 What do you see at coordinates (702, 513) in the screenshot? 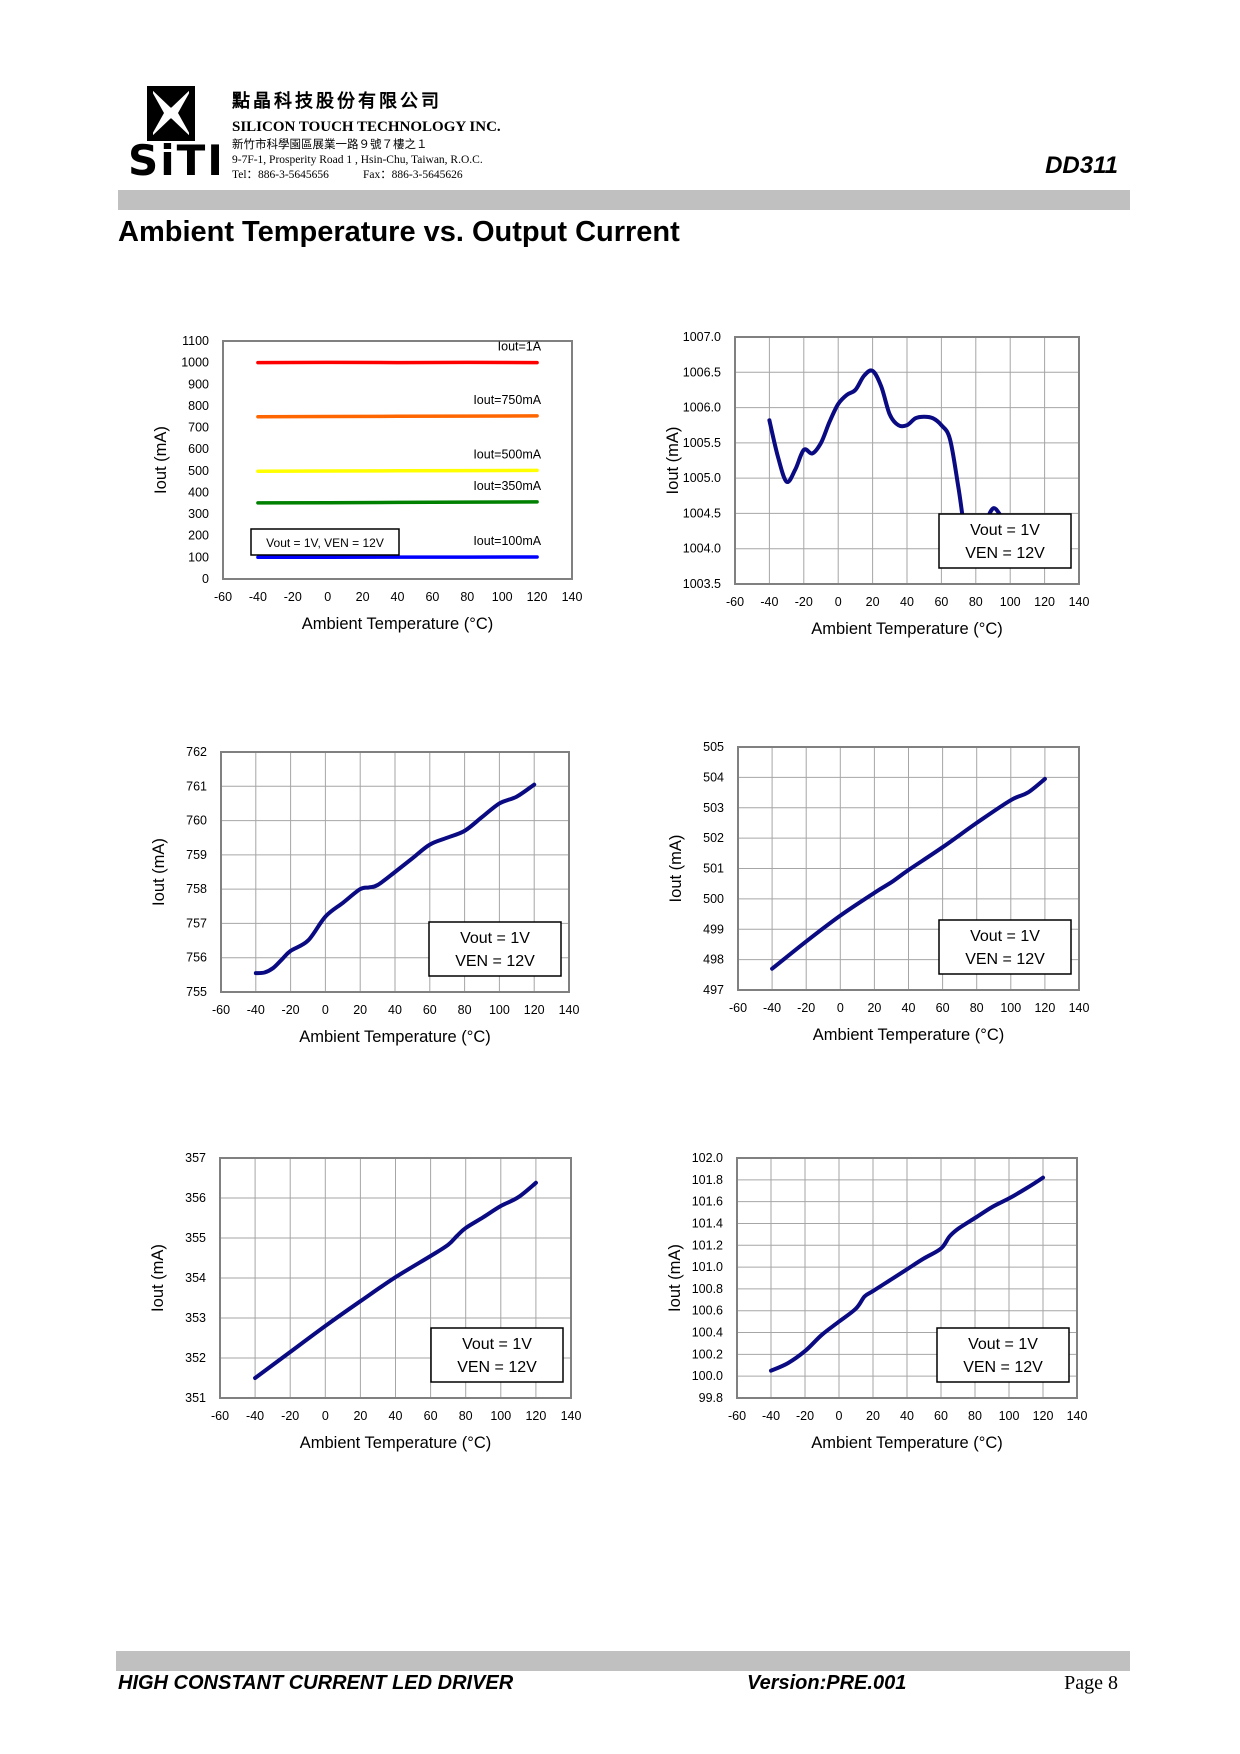
I see `y-tick-label: 1004.5` at bounding box center [702, 513].